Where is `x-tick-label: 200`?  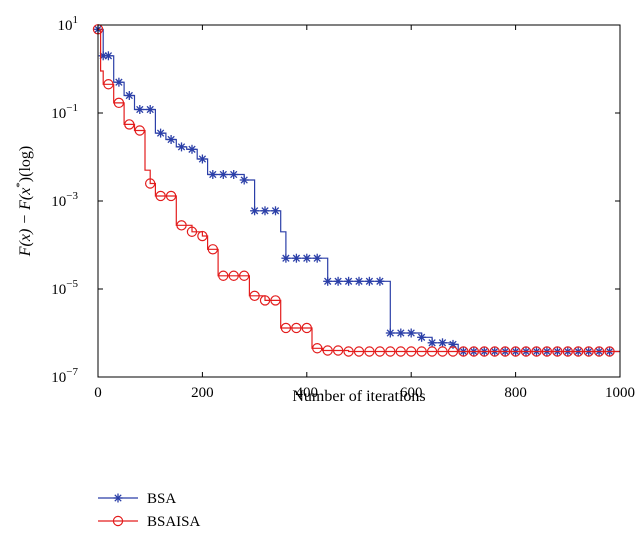 x-tick-label: 200 is located at coordinates (202, 393).